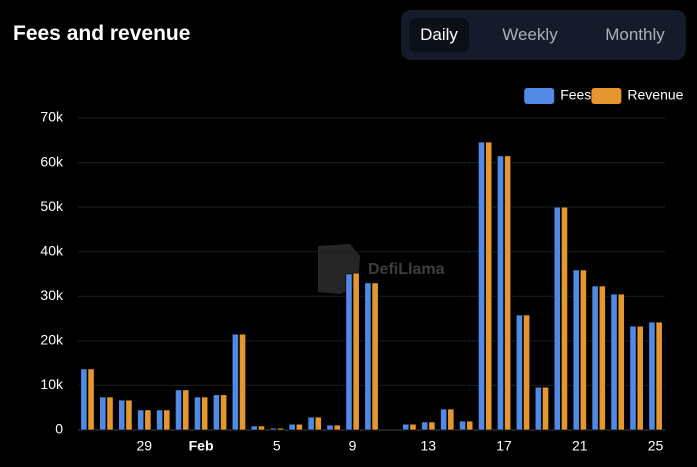 The height and width of the screenshot is (467, 697). Describe the element at coordinates (52, 340) in the screenshot. I see `y-tick-label: 20k` at that location.